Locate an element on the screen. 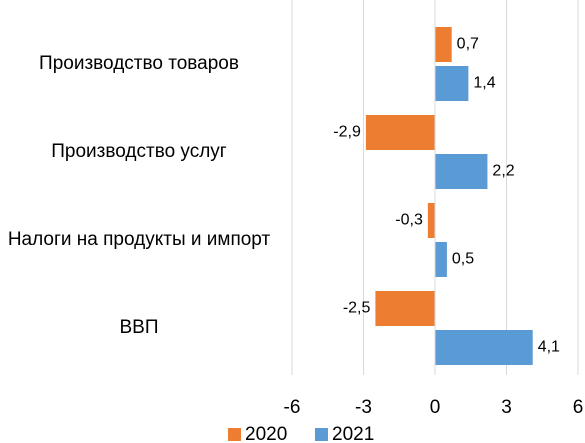 The image size is (585, 443). data-label: 0,5 is located at coordinates (463, 259).